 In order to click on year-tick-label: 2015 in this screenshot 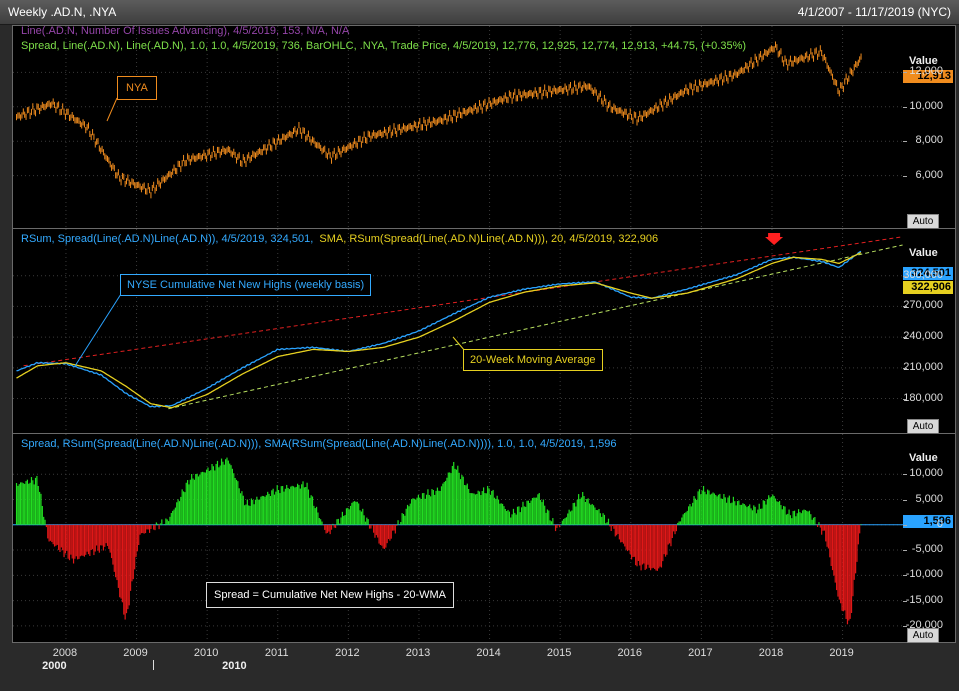, I will do `click(559, 653)`.